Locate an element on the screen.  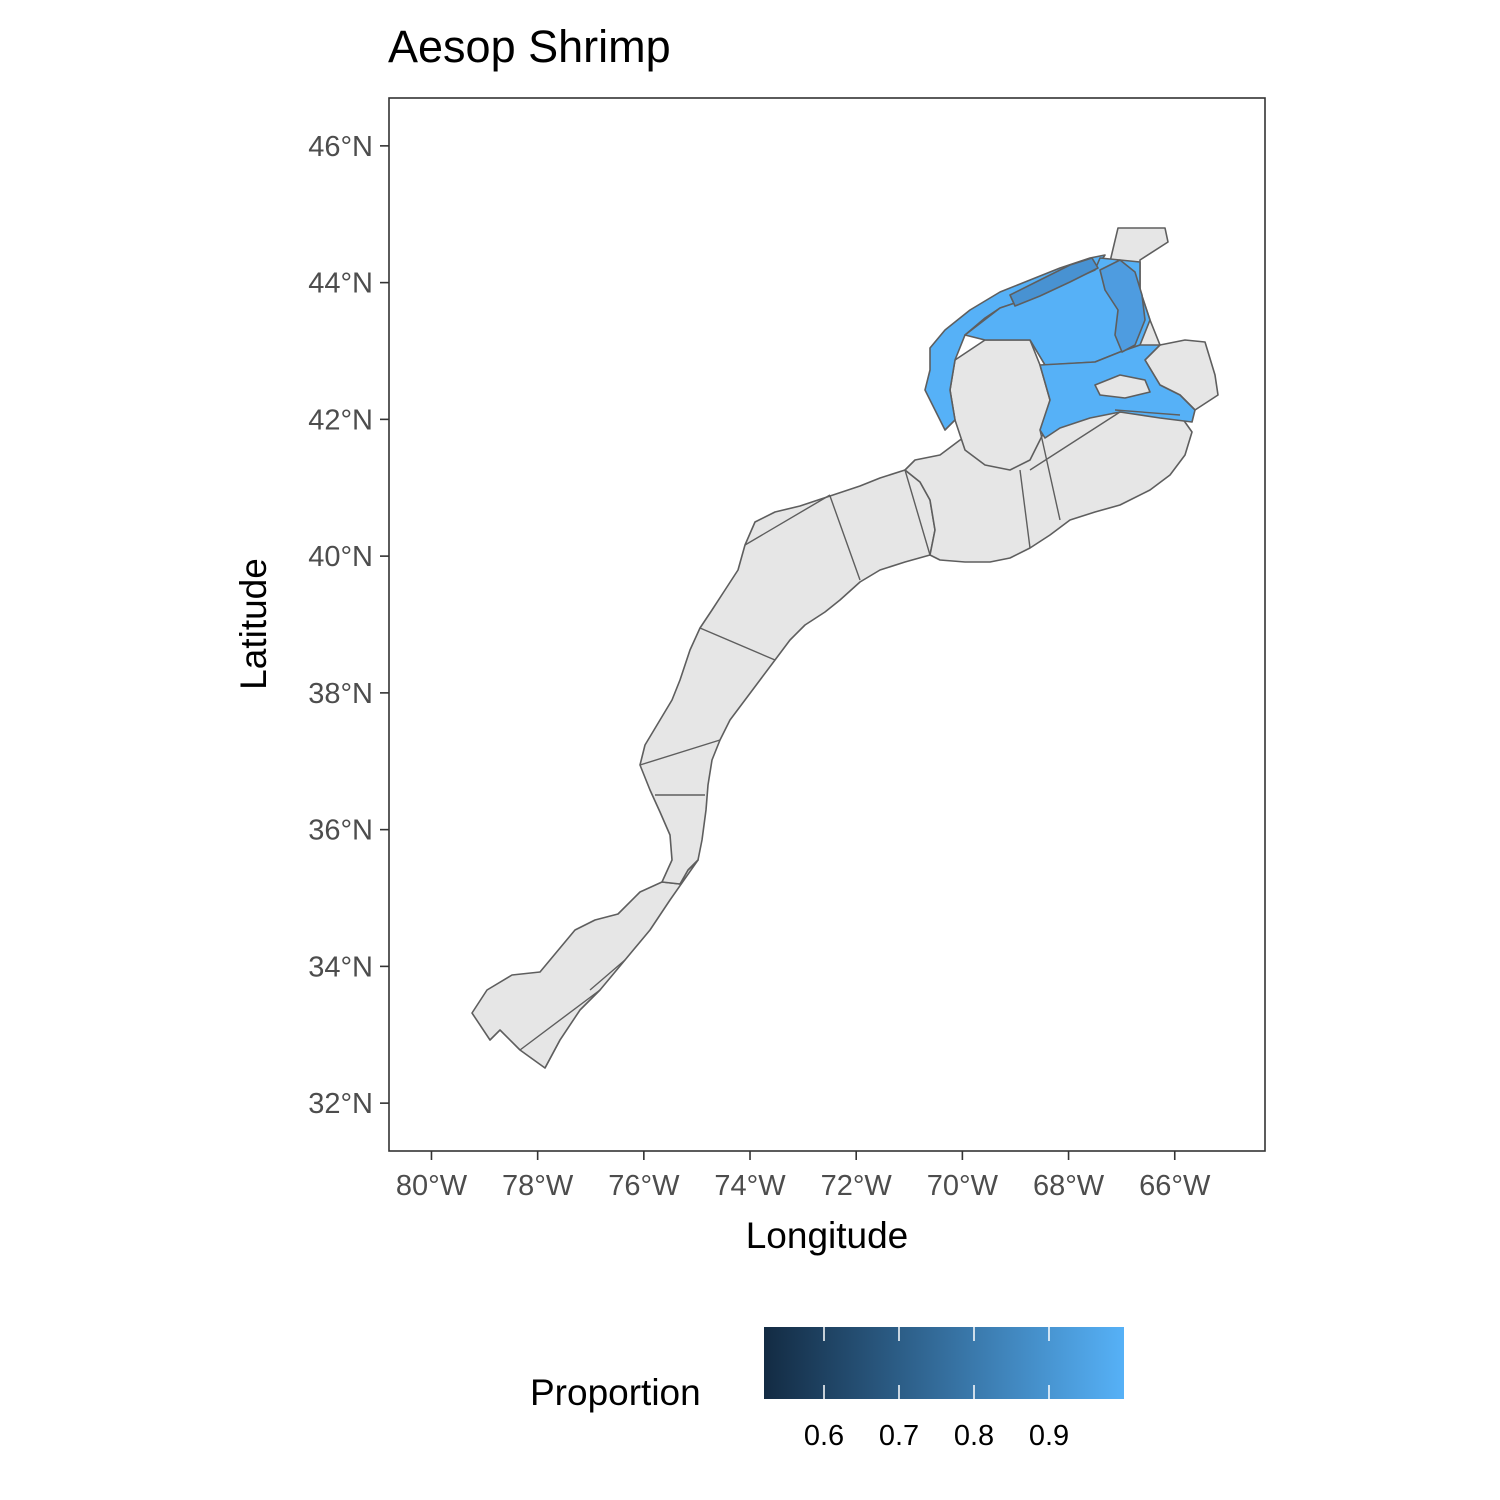
x-tick-label: 76°W is located at coordinates (644, 1186).